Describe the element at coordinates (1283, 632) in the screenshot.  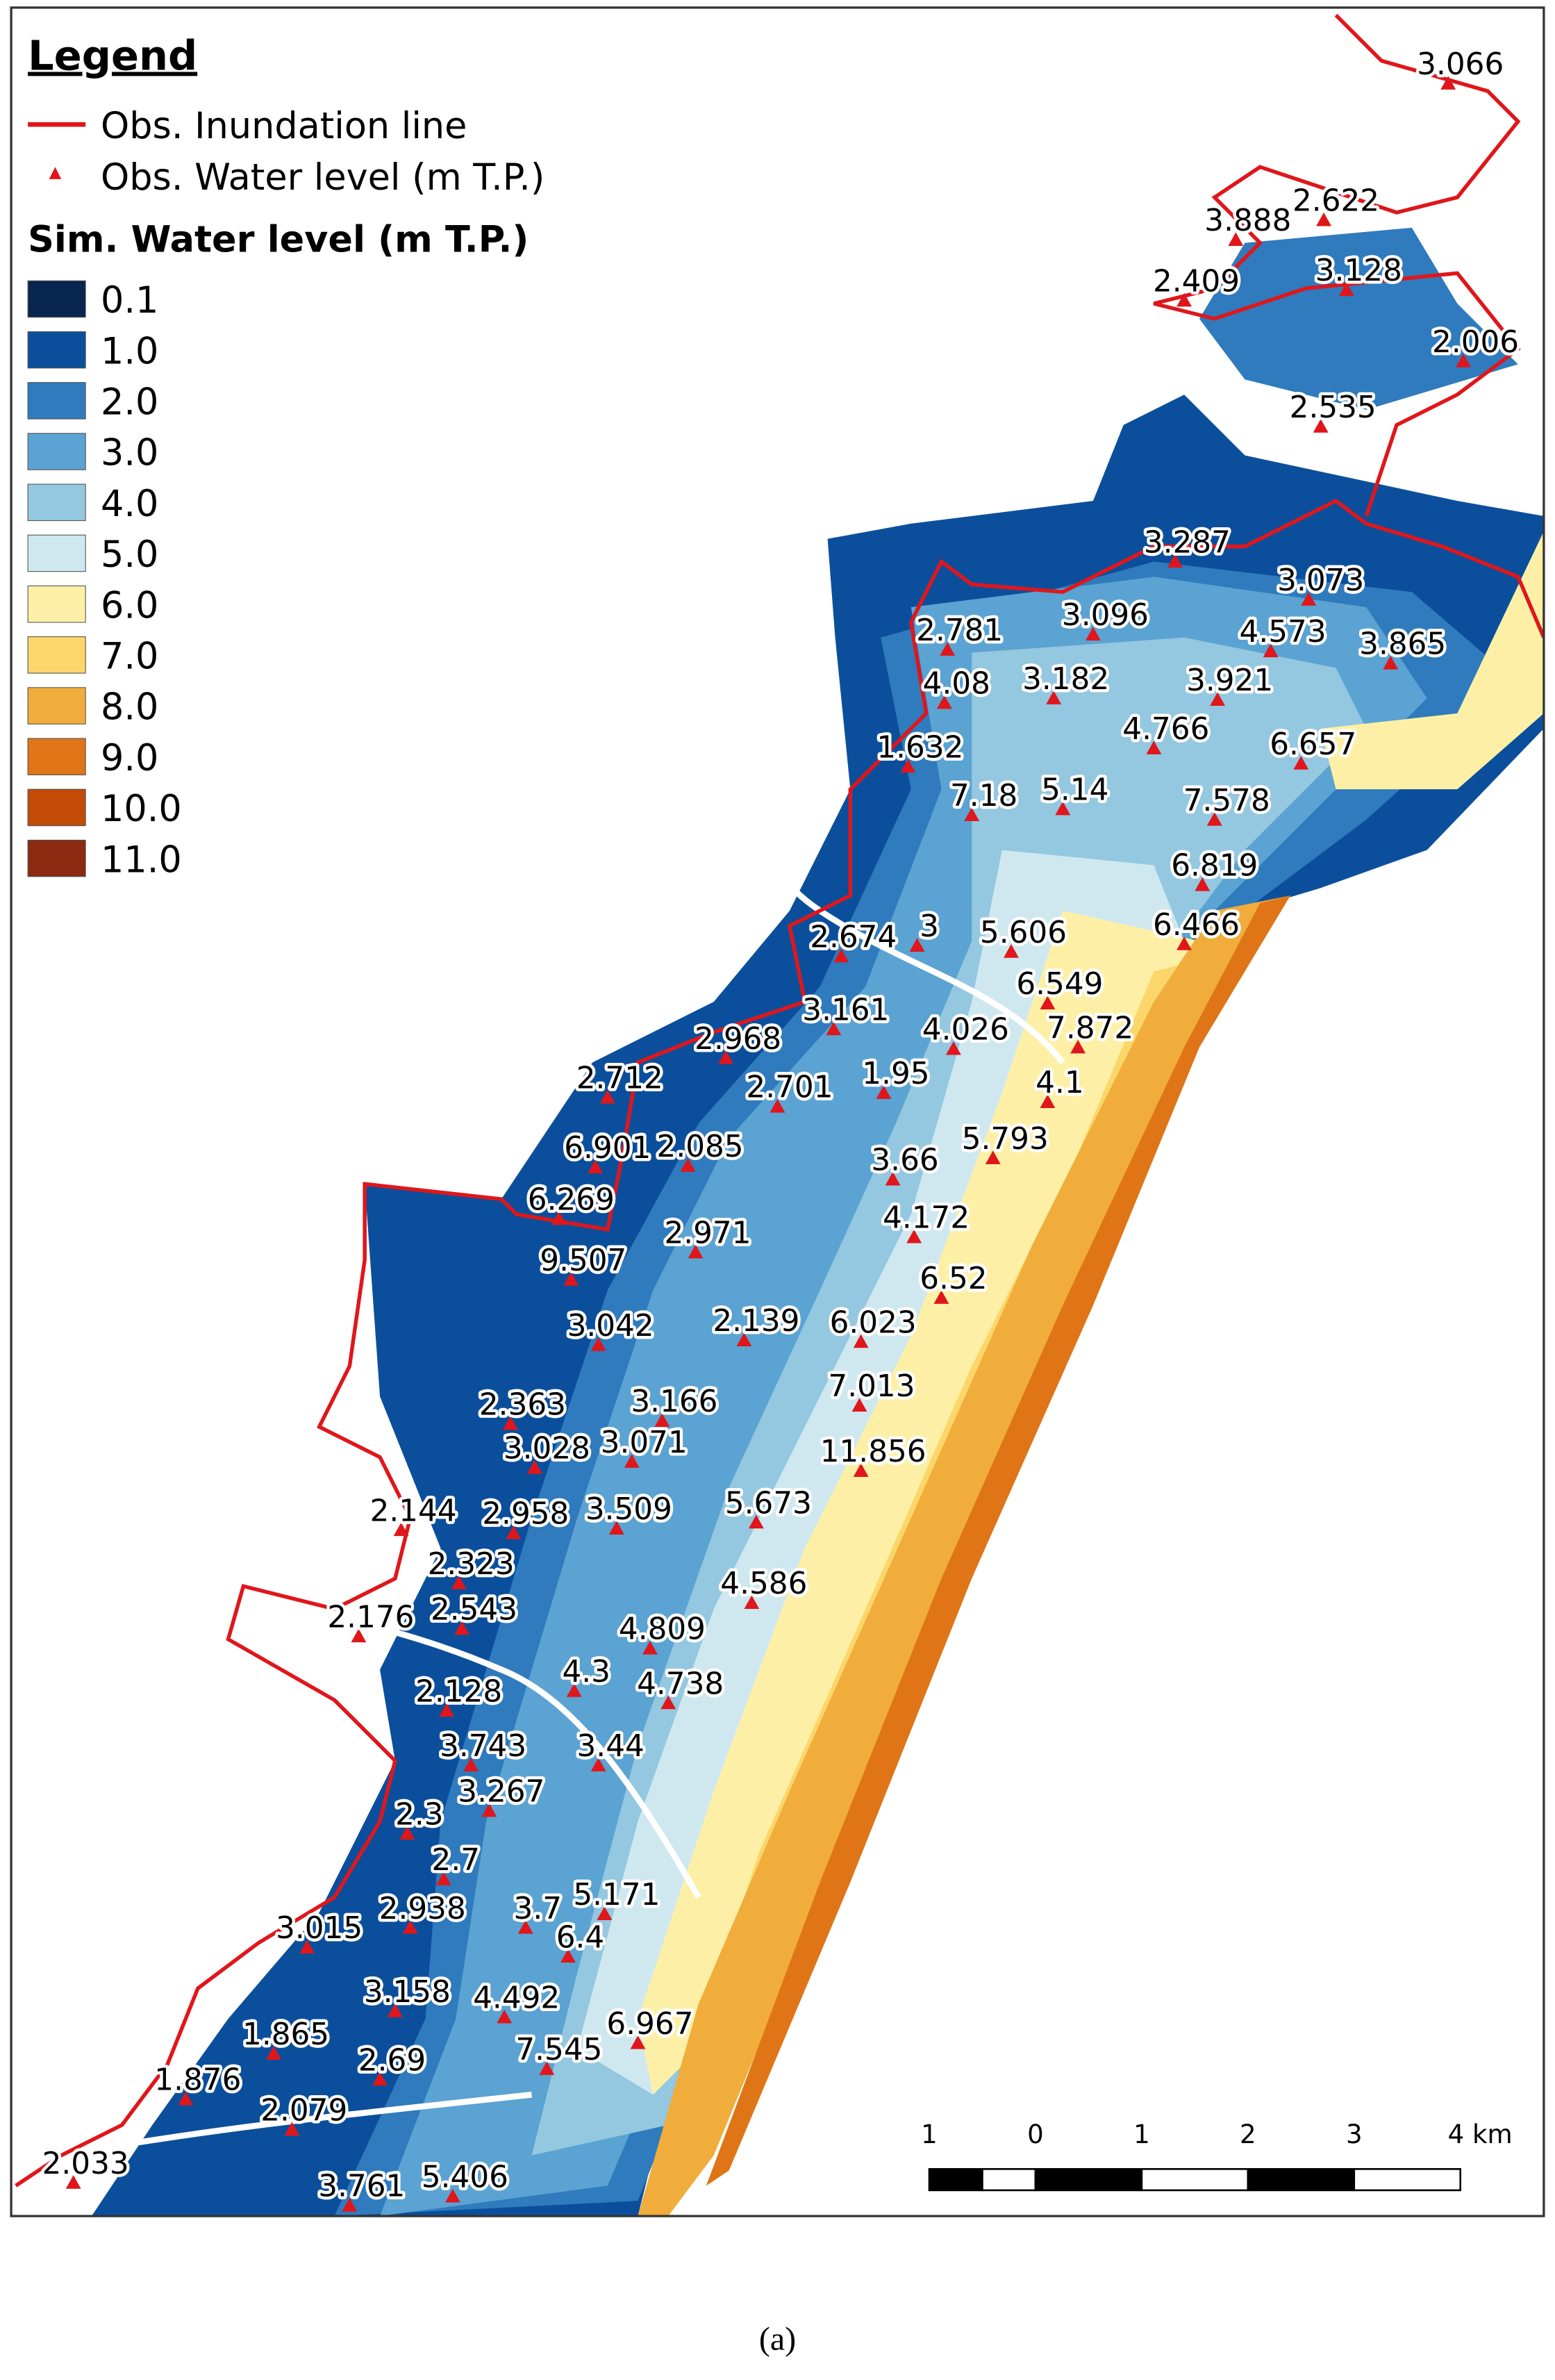
I see `obs-label: 4.573` at that location.